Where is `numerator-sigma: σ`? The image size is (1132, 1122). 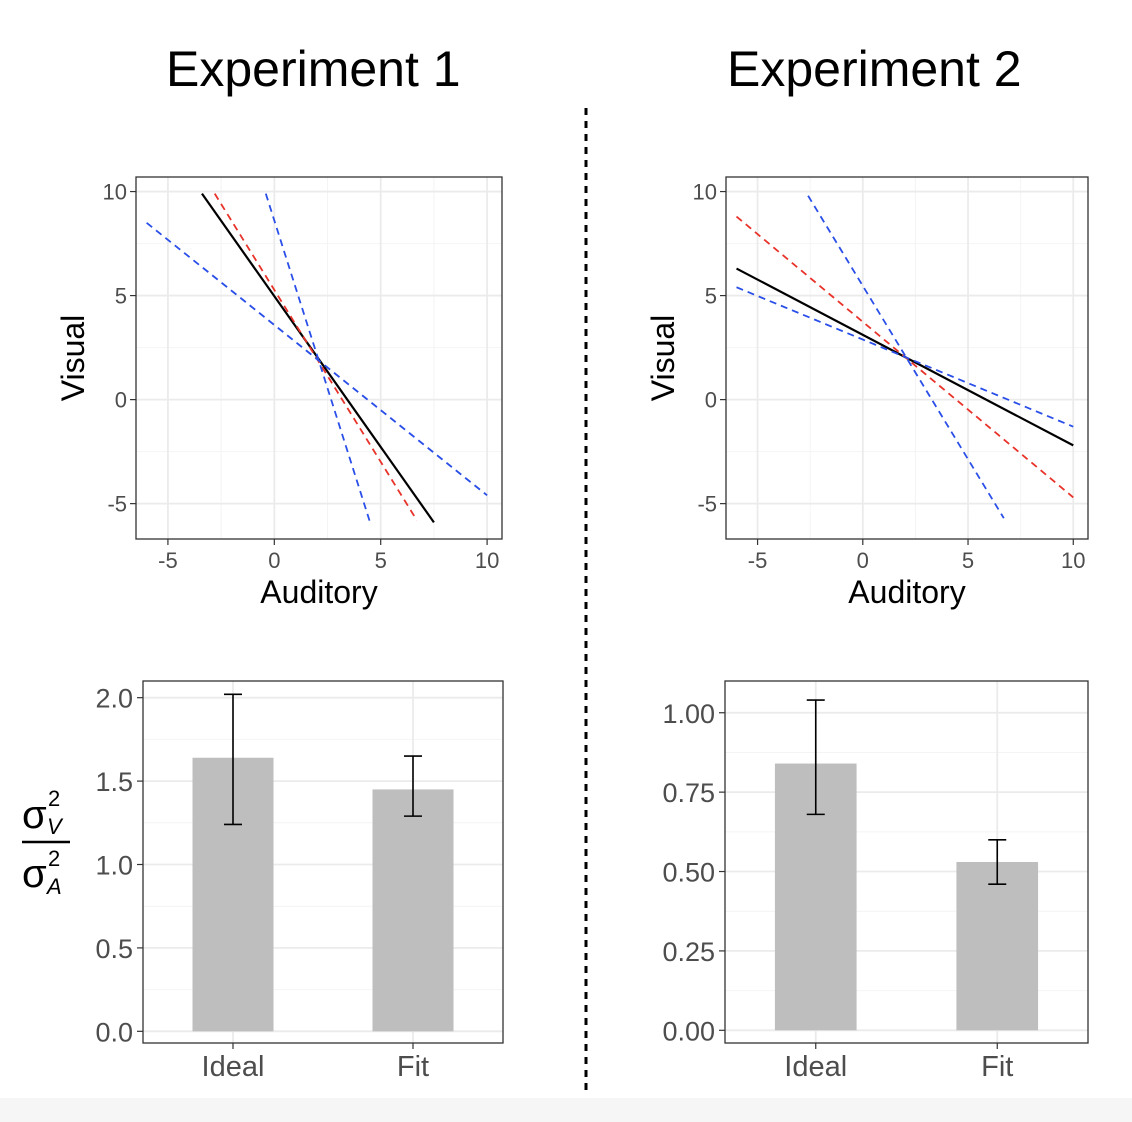 numerator-sigma: σ is located at coordinates (34, 815).